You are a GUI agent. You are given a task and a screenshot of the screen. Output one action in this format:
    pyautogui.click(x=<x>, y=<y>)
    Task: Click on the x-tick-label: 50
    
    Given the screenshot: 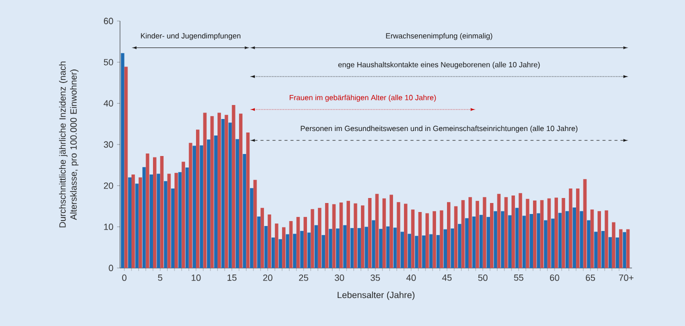 What is the action you would take?
    pyautogui.click(x=483, y=277)
    